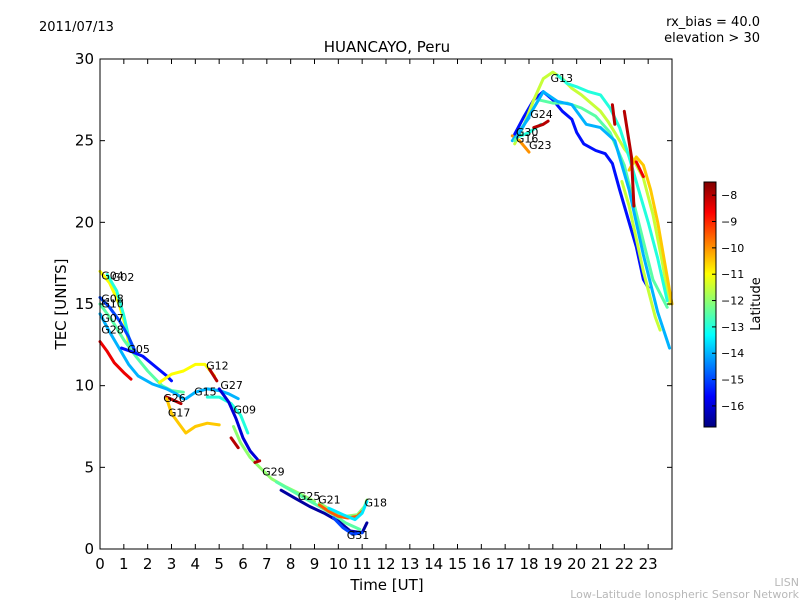  What do you see at coordinates (84, 386) in the screenshot?
I see `y-tick-label: 10` at bounding box center [84, 386].